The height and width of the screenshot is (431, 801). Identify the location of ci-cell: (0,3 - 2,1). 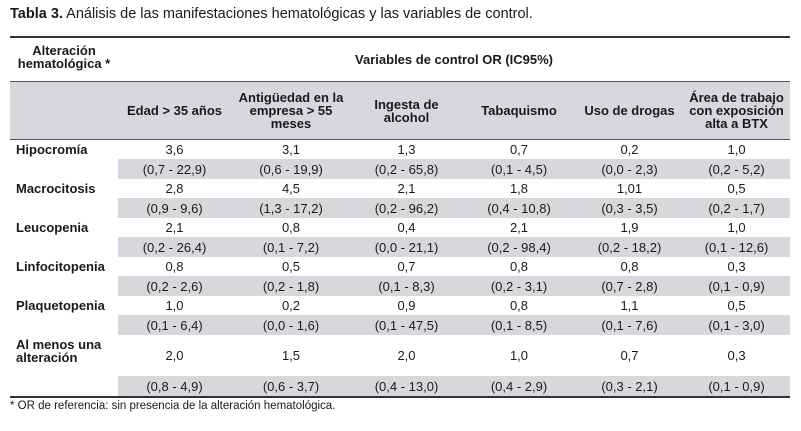
(629, 387).